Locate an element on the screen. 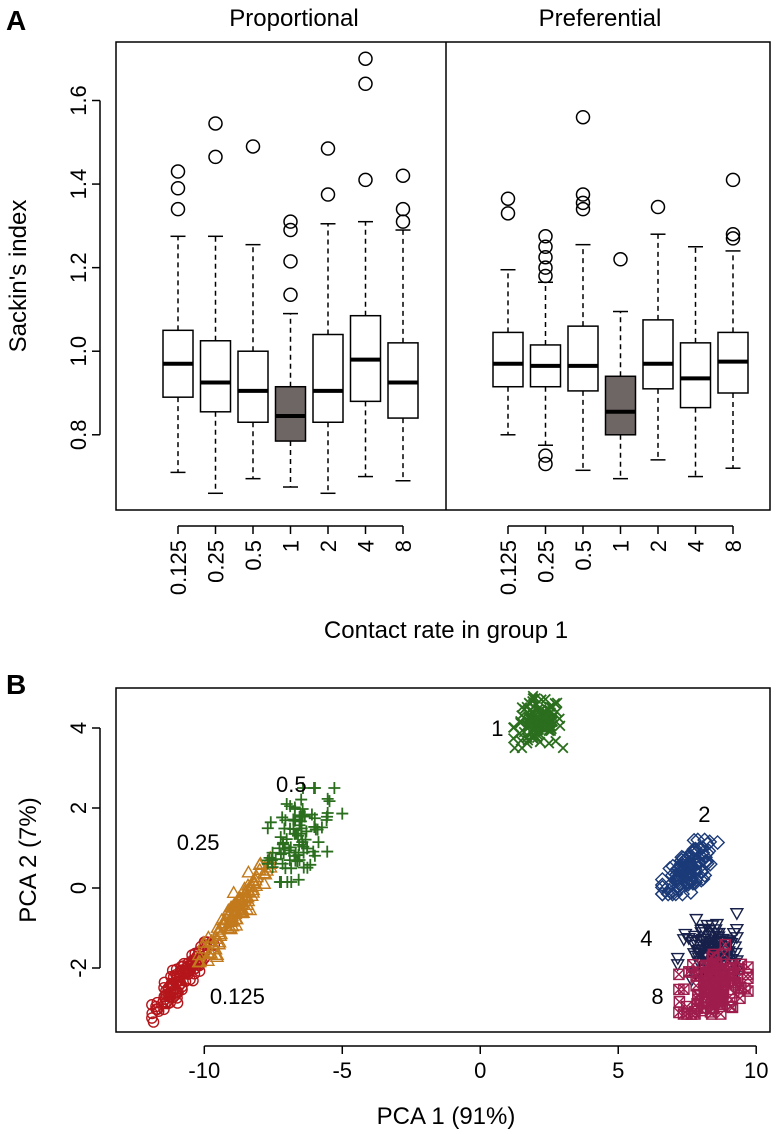 This screenshot has height=1134, width=784. x-tick-label: 0.5 is located at coordinates (253, 555).